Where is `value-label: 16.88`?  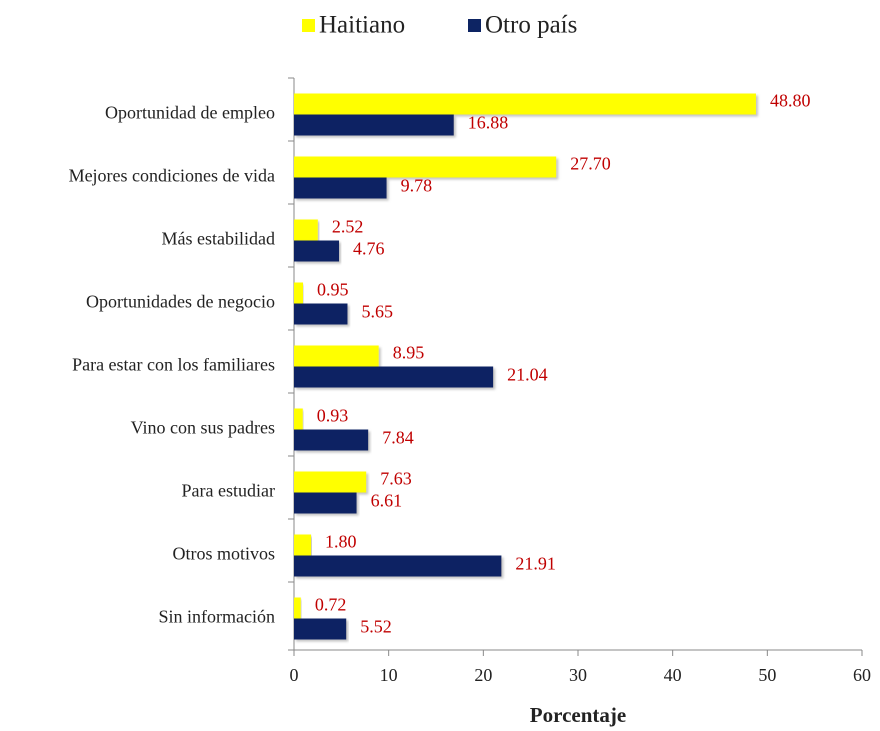
value-label: 16.88 is located at coordinates (488, 123).